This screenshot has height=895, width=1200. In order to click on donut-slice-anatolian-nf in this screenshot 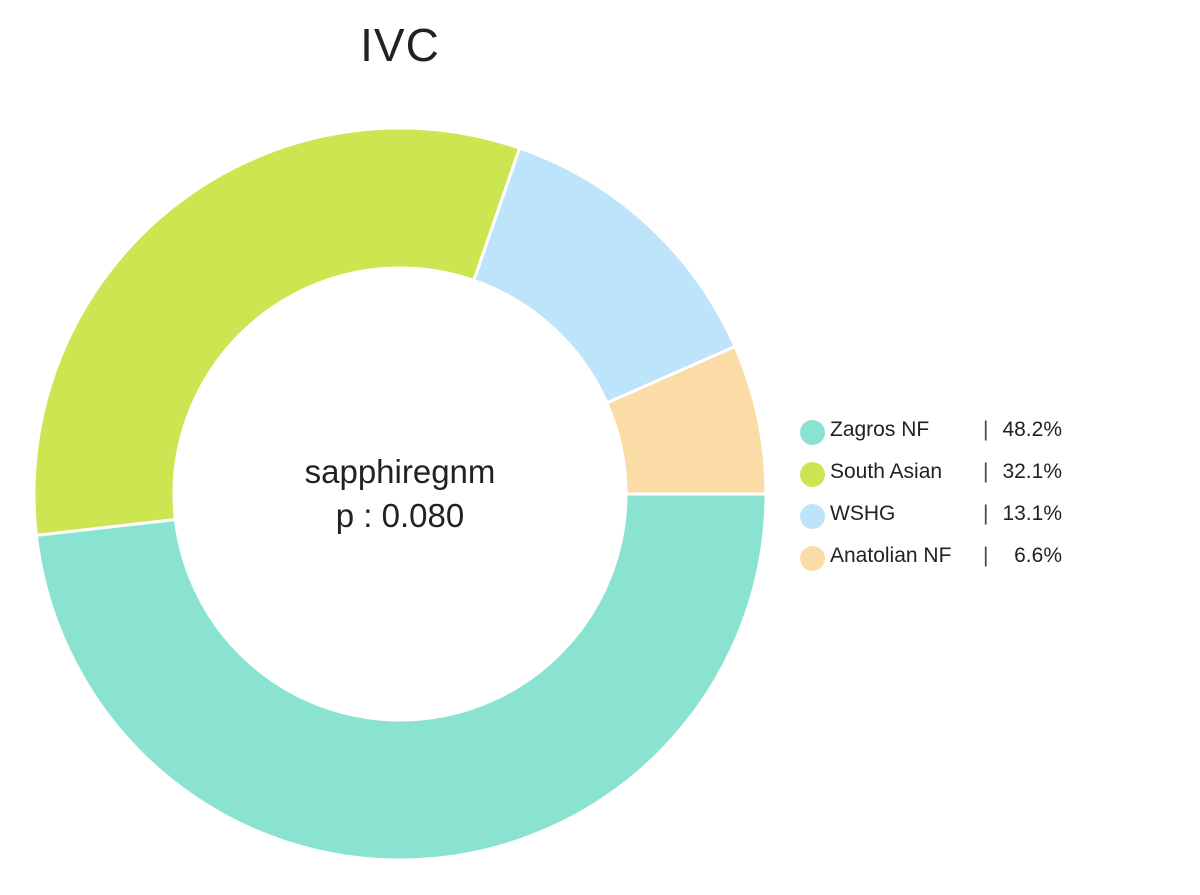, I will do `click(686, 420)`.